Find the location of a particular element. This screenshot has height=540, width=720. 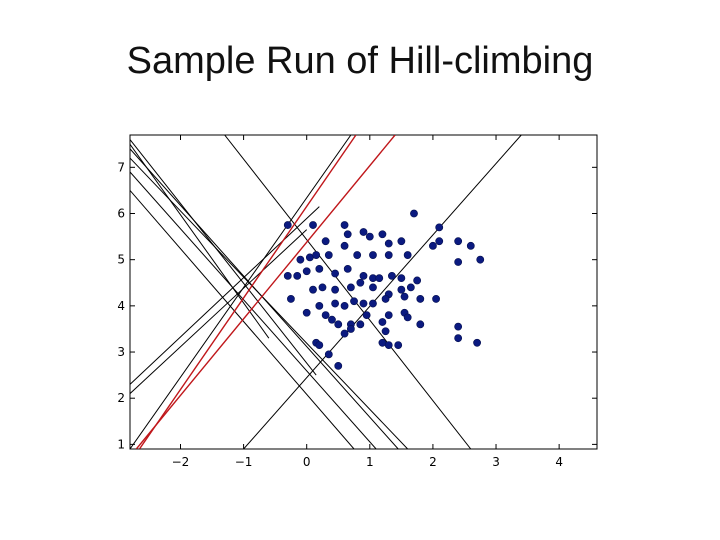

slide-title: Sample Run of Hill-climbing is located at coordinates (360, 61).